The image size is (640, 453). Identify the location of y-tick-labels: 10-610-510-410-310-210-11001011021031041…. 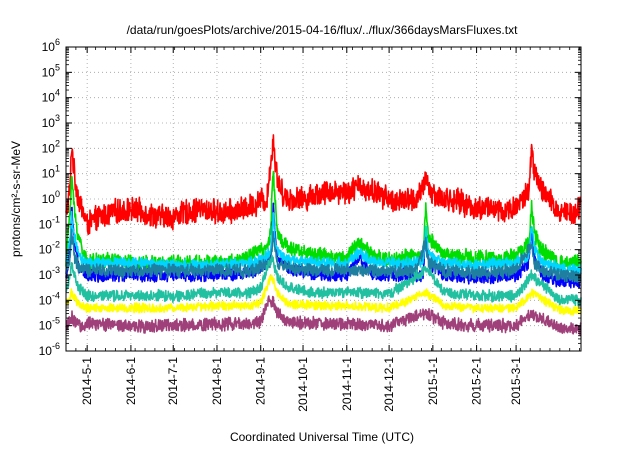
(49, 197).